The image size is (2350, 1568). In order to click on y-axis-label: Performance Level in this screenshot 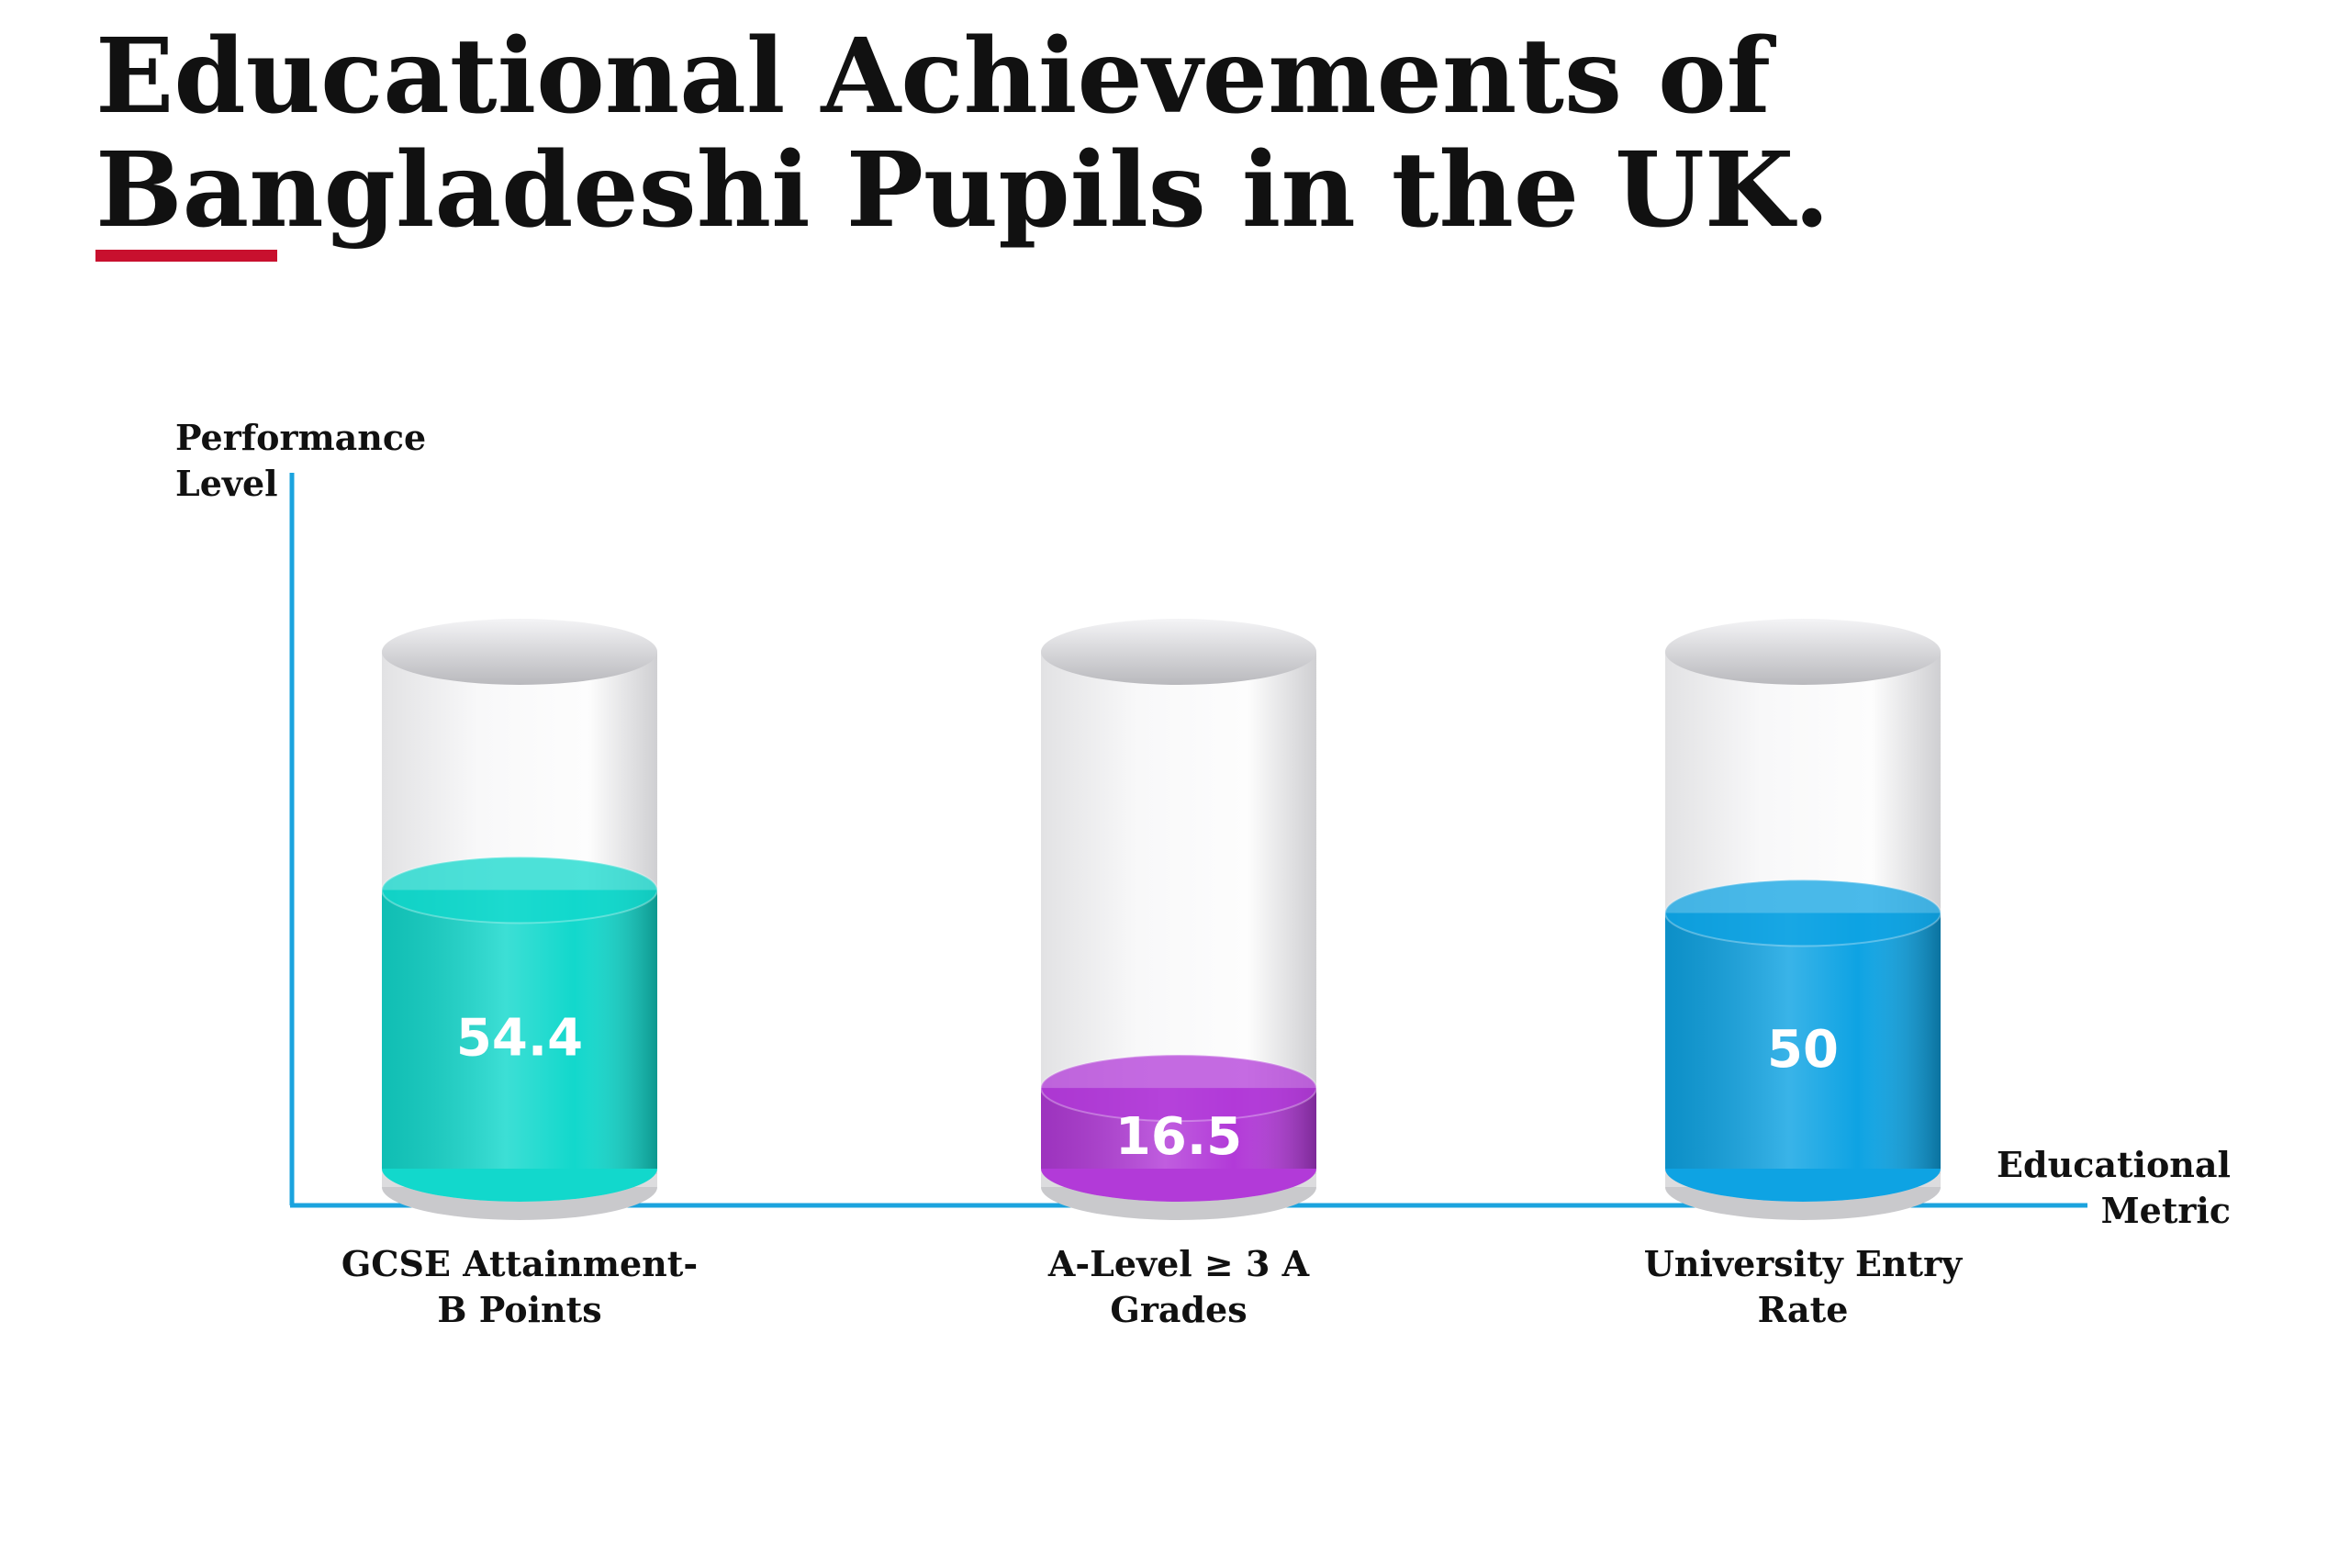, I will do `click(301, 460)`.